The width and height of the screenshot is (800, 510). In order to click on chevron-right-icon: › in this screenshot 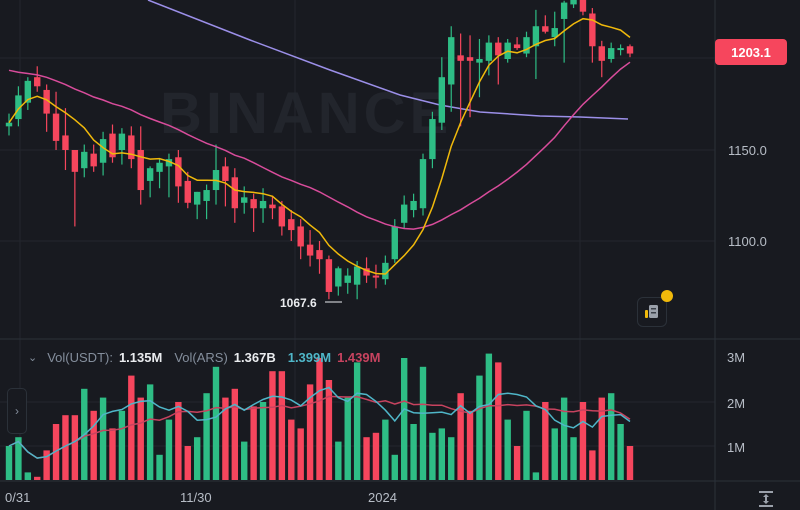, I will do `click(17, 411)`.